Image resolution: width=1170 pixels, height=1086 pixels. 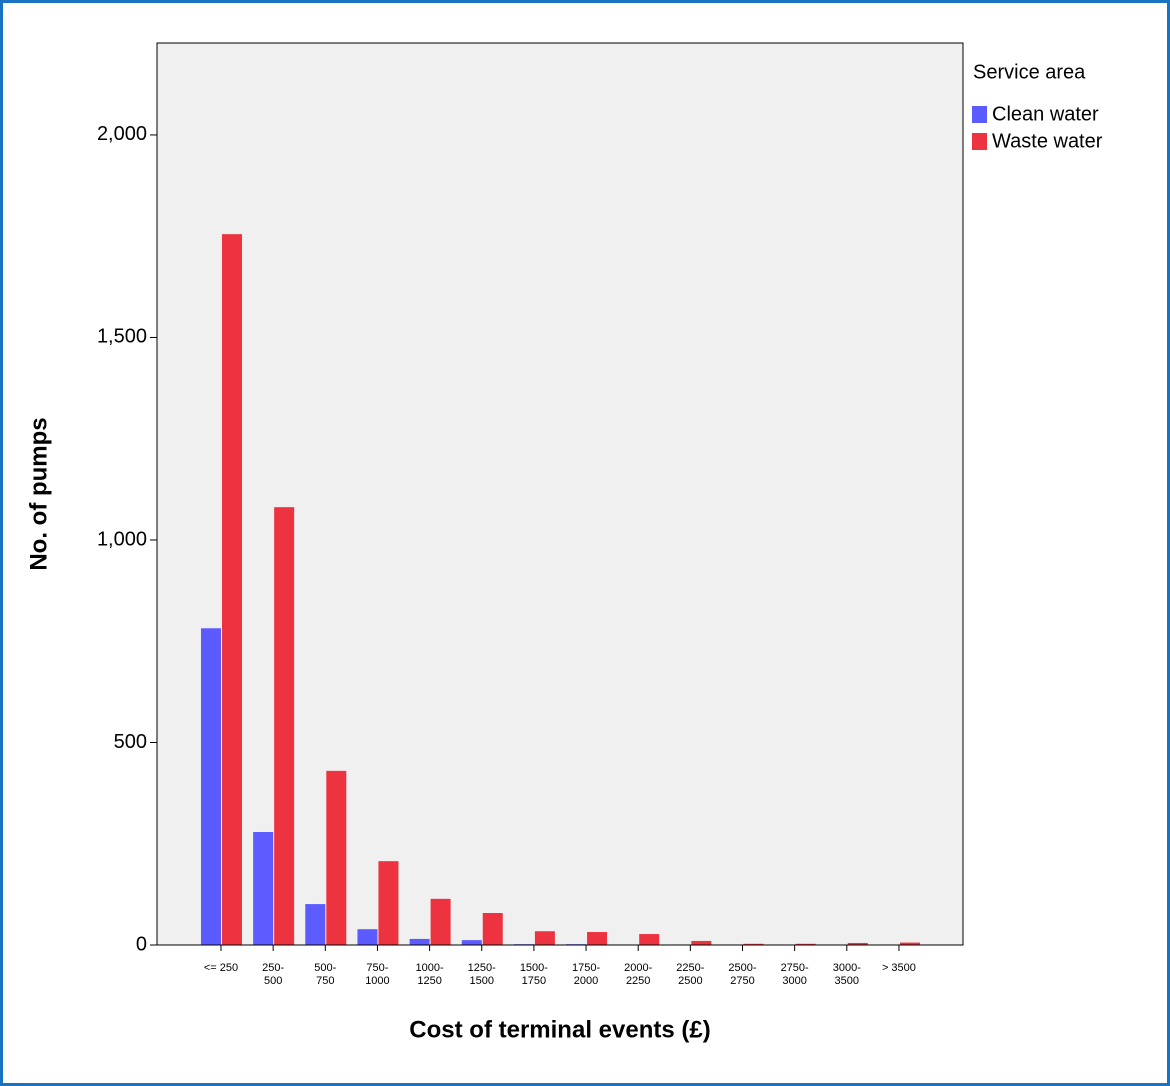 I want to click on x-tick-label: 2000- 2250, so click(x=638, y=974).